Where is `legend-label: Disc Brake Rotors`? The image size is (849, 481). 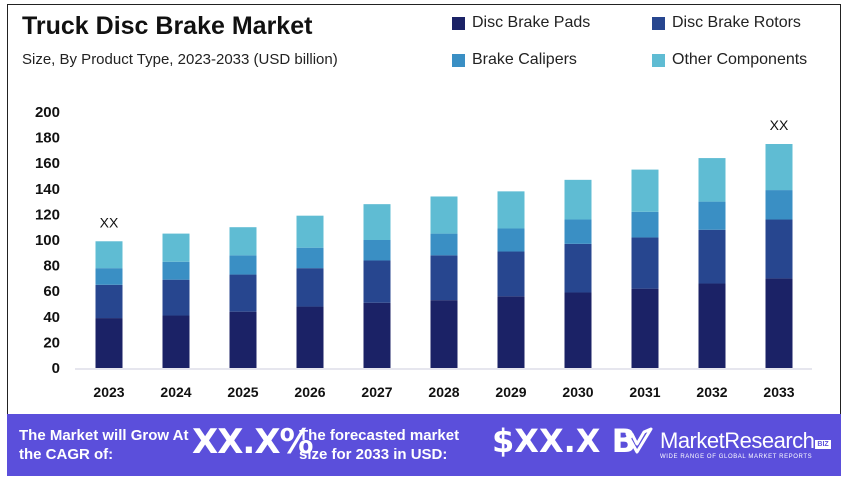
legend-label: Disc Brake Rotors is located at coordinates (736, 22).